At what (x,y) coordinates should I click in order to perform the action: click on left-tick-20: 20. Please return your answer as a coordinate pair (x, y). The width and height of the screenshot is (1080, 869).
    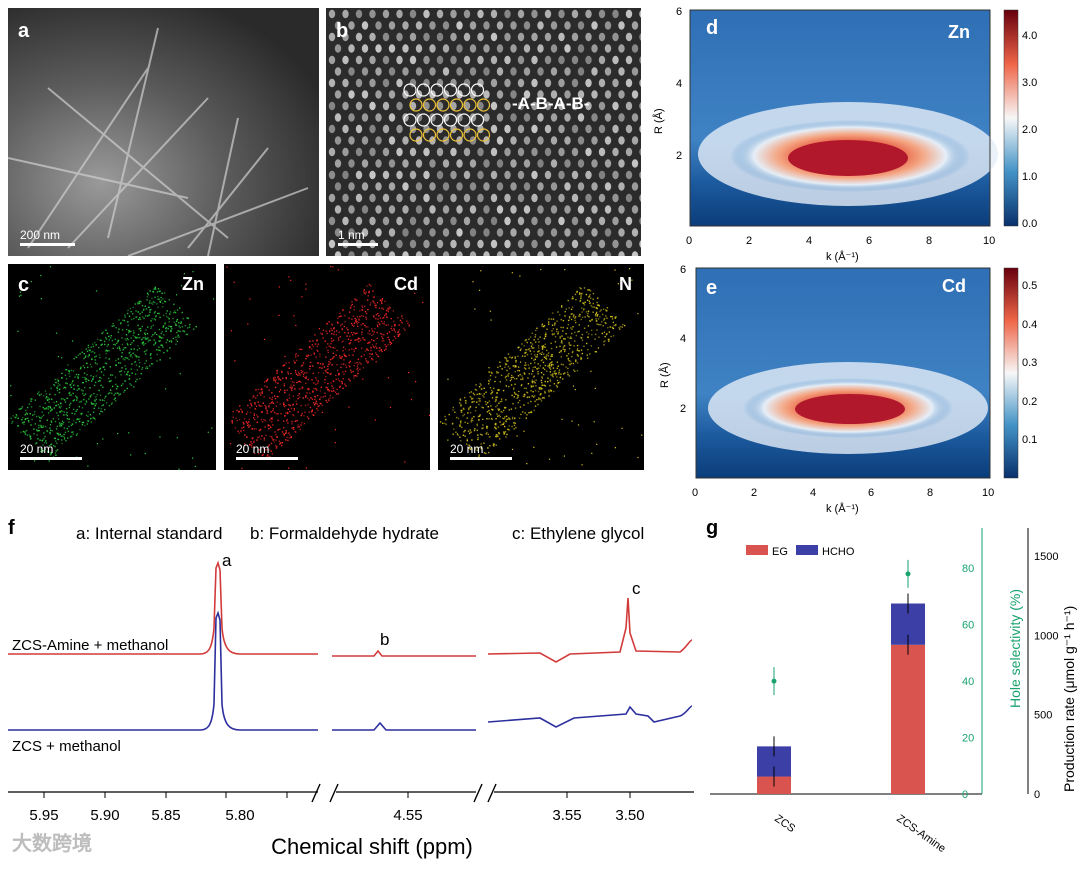
    Looking at the image, I should click on (968, 739).